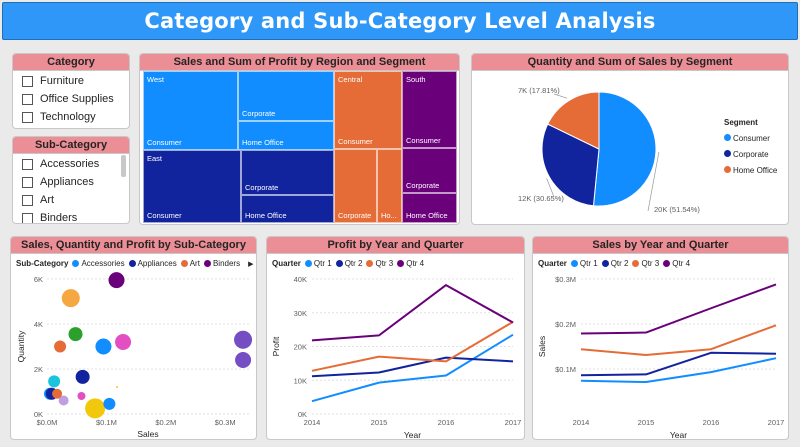 Image resolution: width=800 pixels, height=447 pixels. I want to click on slicer-item-art: Art, so click(71, 200).